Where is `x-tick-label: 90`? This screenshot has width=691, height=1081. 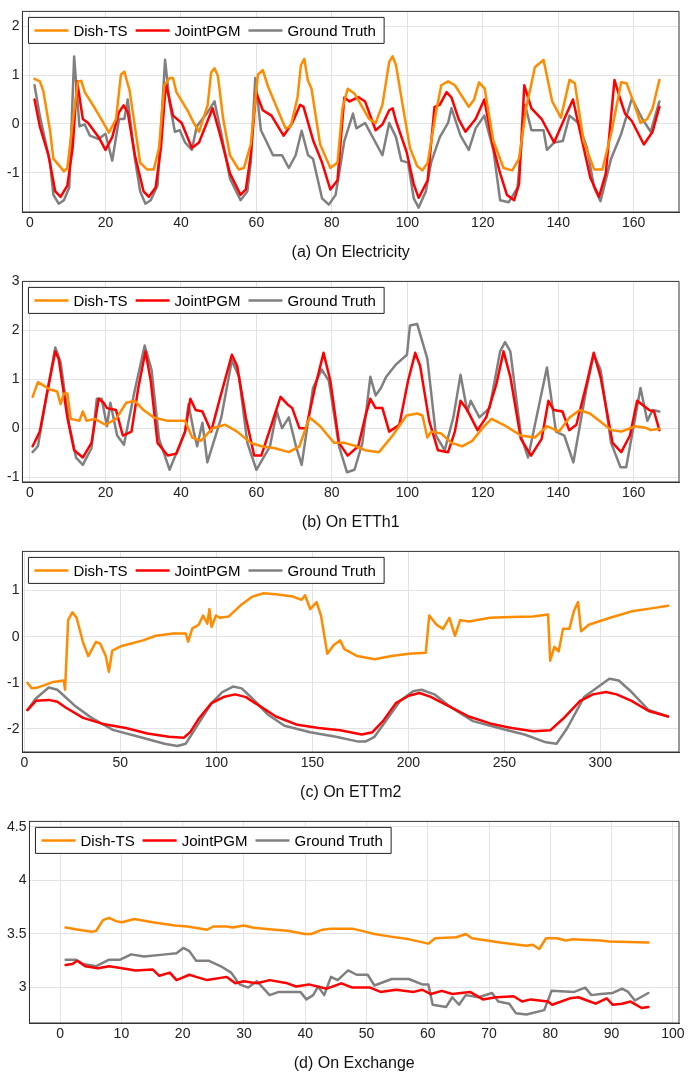 x-tick-label: 90 is located at coordinates (611, 1033).